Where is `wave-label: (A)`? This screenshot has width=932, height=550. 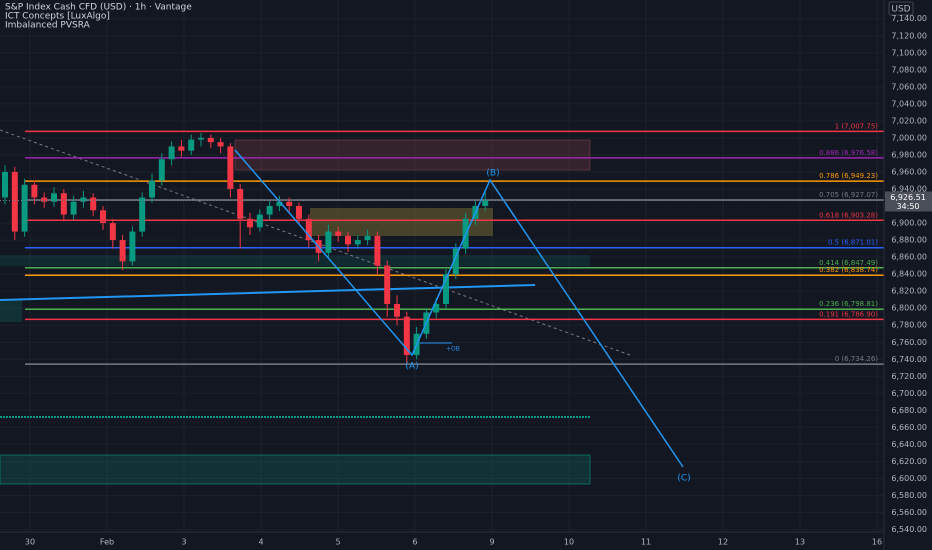 wave-label: (A) is located at coordinates (411, 367).